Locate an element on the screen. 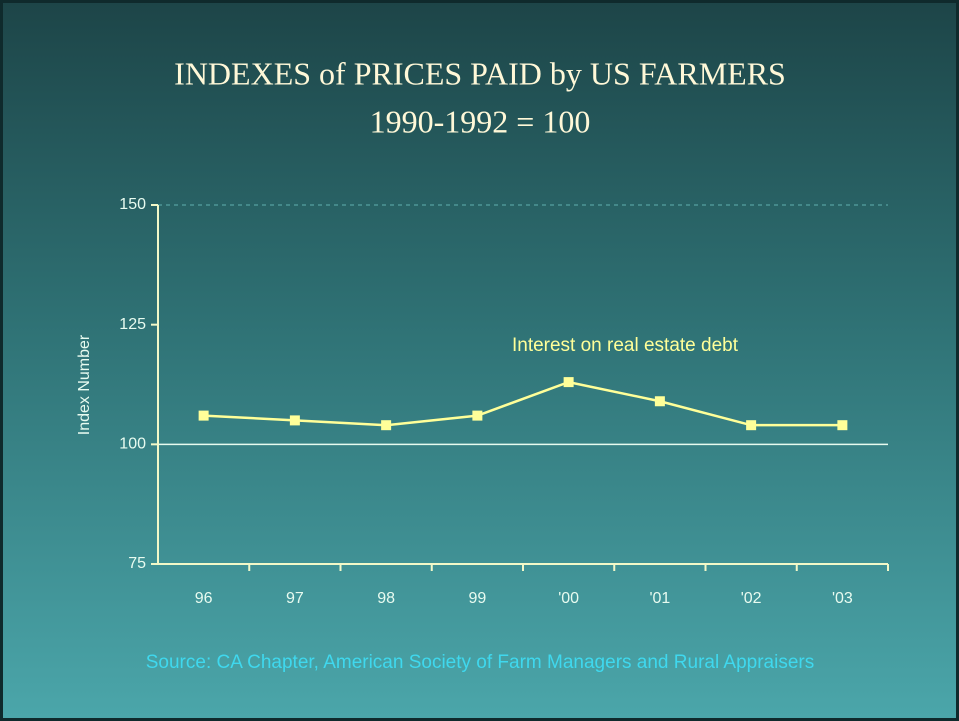  series-label: Interest on real estate debt is located at coordinates (625, 345).